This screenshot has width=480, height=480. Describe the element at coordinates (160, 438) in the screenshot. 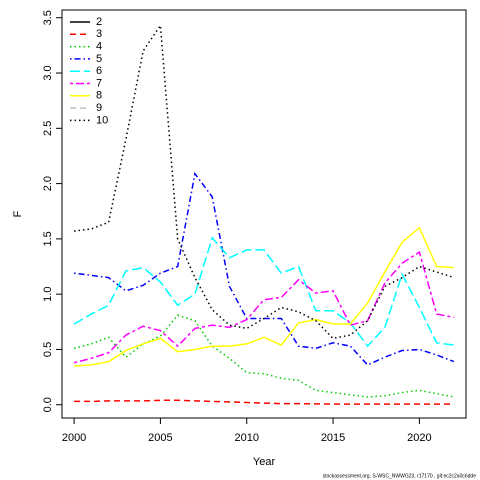

I see `x-tick-label: 2005` at that location.